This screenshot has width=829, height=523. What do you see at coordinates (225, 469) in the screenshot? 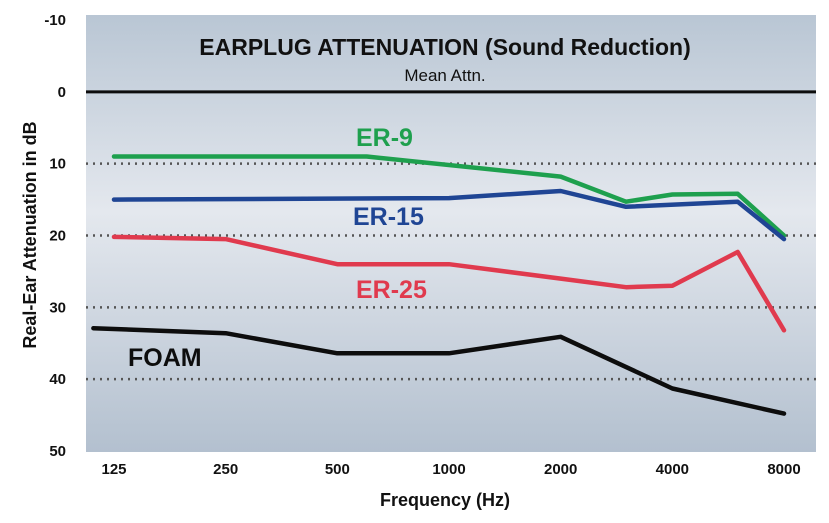
I see `x-tick-label: 250` at bounding box center [225, 469].